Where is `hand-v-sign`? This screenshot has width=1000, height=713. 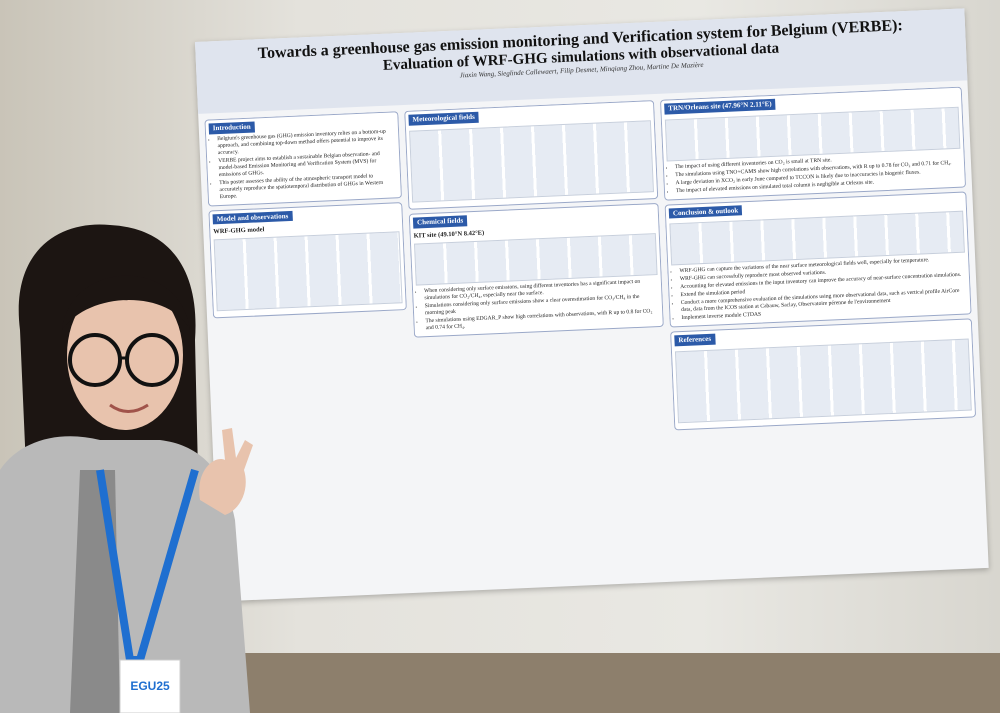 hand-v-sign is located at coordinates (226, 471).